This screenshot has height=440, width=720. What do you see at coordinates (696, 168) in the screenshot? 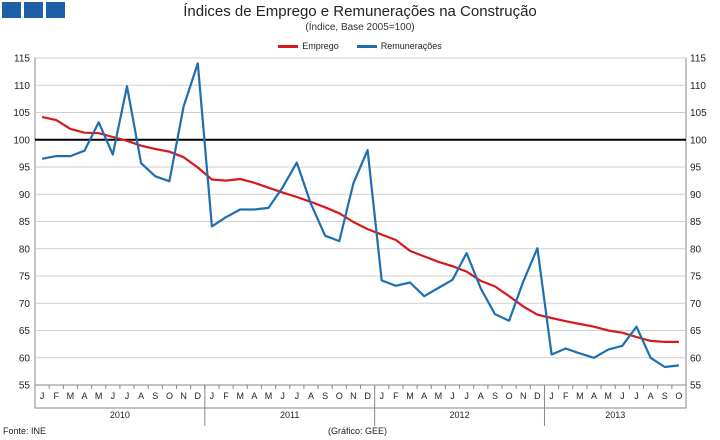
I see `y-tick-label-right: 95` at bounding box center [696, 168].